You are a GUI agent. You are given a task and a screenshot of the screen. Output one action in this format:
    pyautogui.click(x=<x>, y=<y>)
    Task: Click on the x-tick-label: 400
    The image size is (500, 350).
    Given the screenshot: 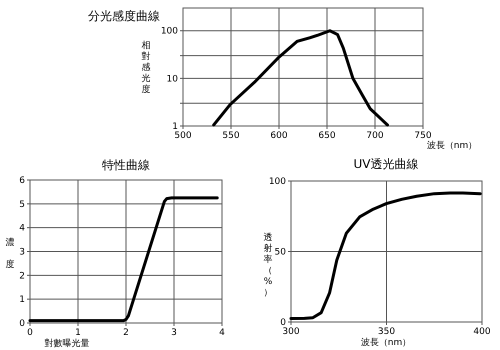 What is the action you would take?
    pyautogui.click(x=482, y=332)
    